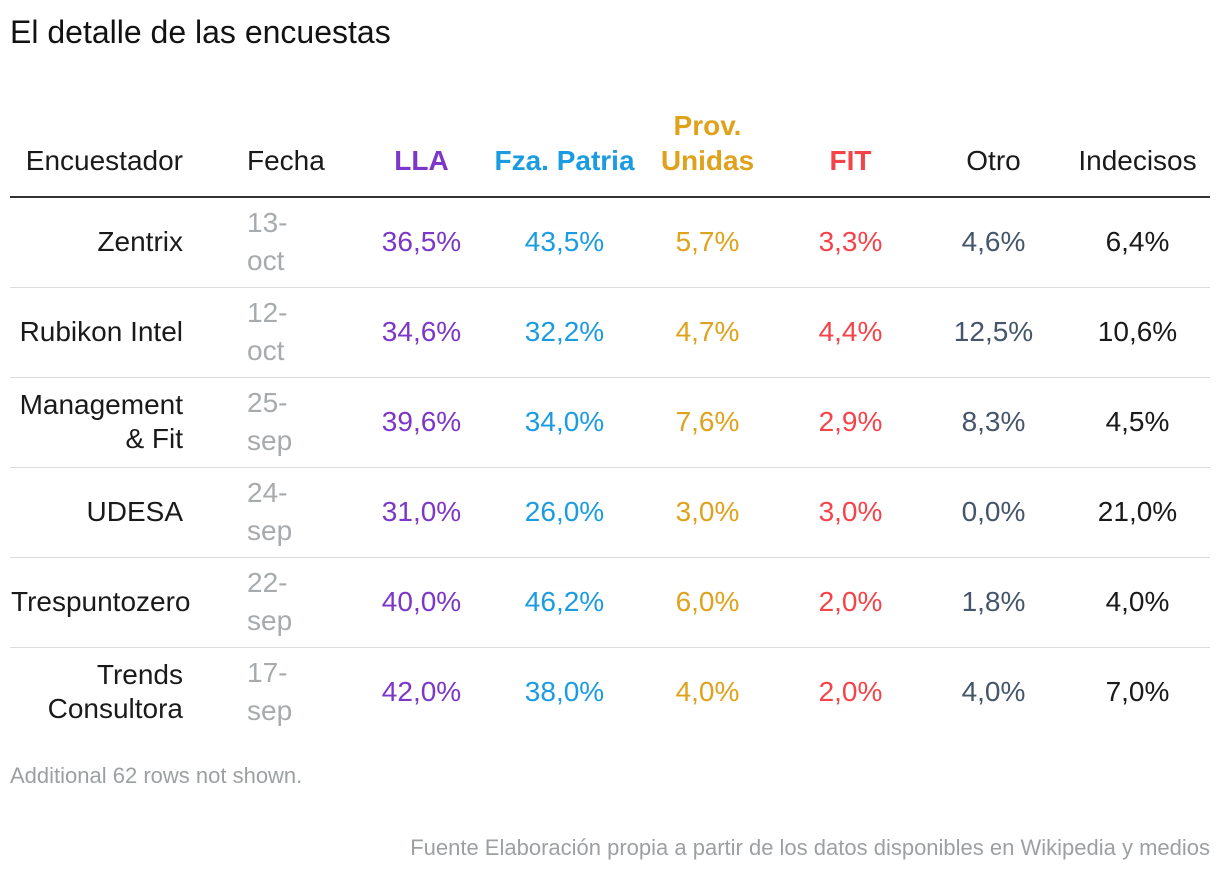  I want to click on value-cell-otro: 12,5%, so click(993, 331).